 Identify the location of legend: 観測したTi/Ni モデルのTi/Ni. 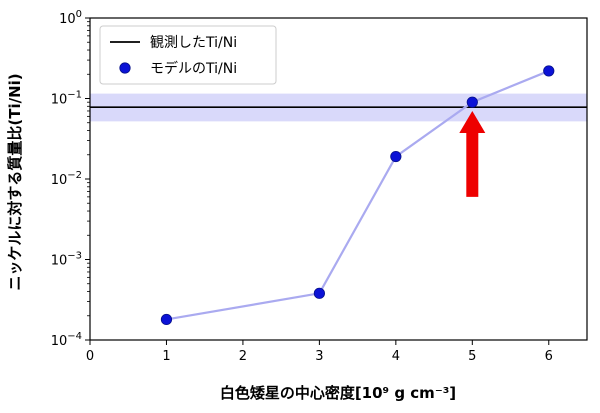
(188, 55).